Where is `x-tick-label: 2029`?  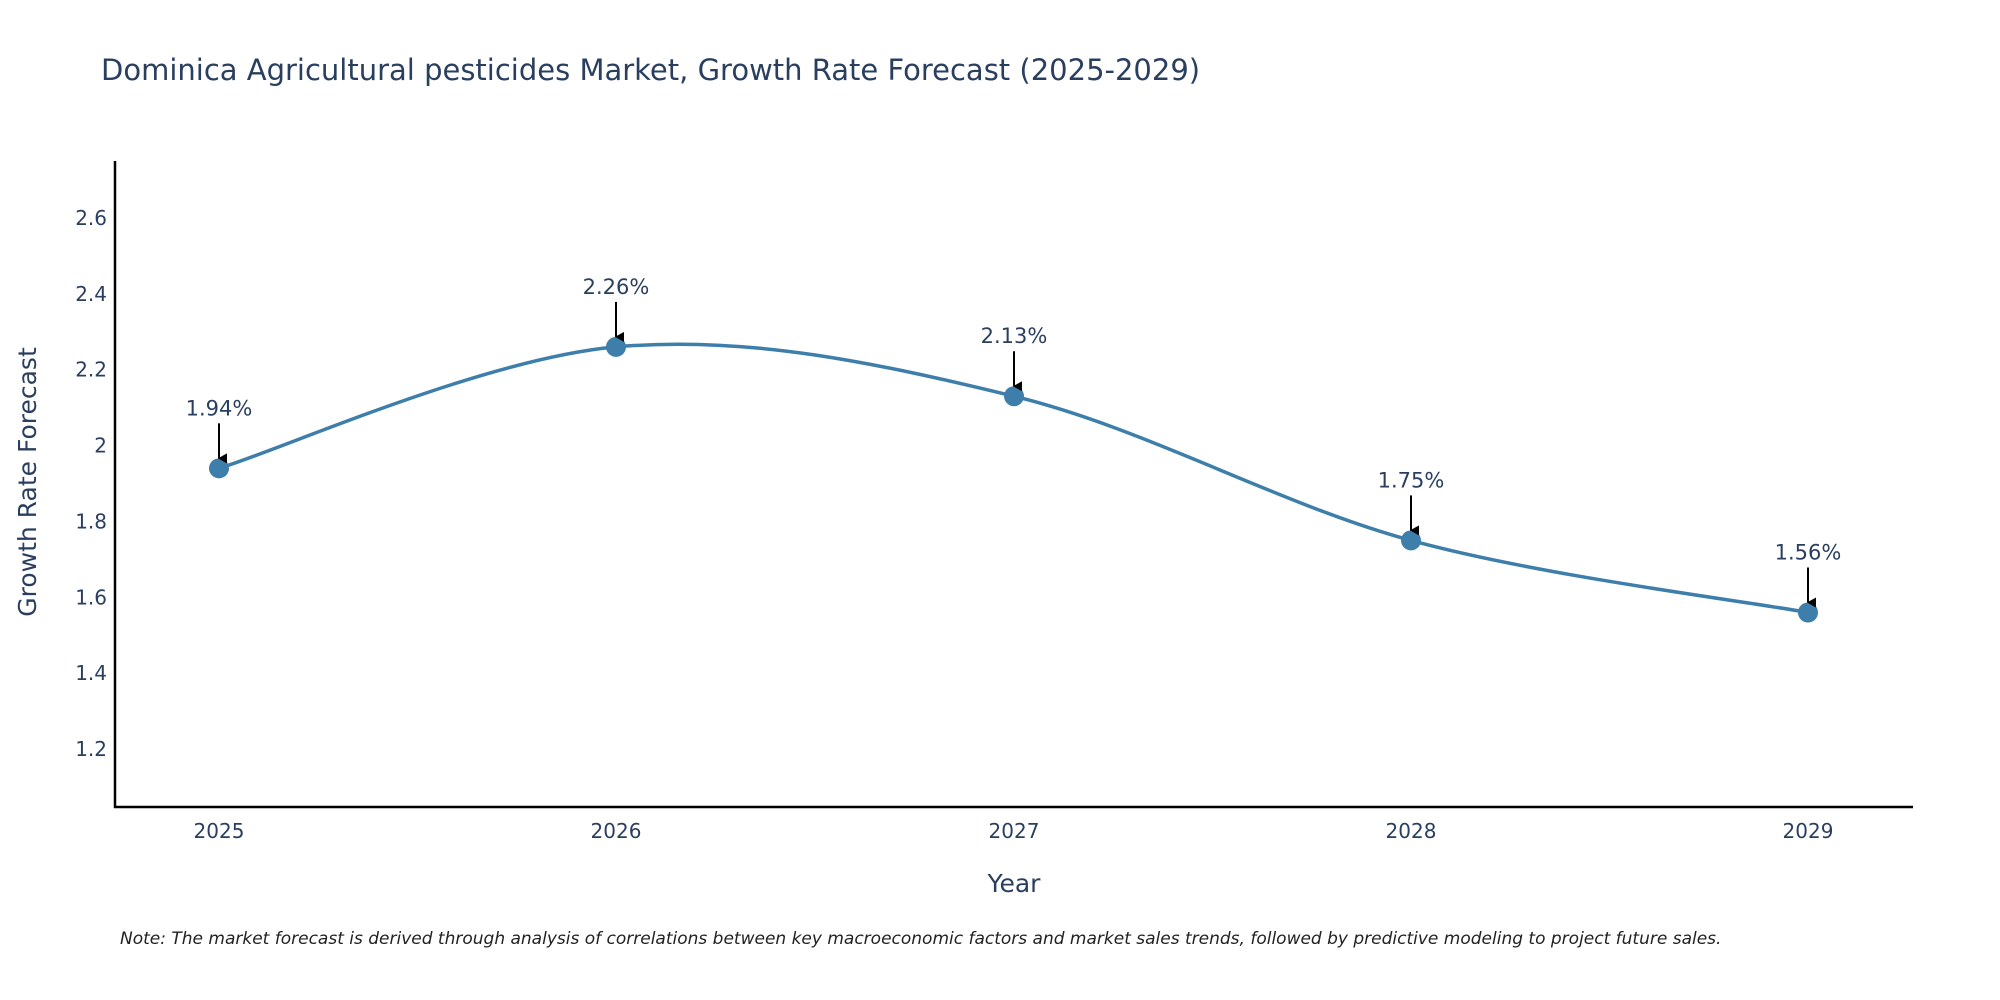
x-tick-label: 2029 is located at coordinates (1808, 831).